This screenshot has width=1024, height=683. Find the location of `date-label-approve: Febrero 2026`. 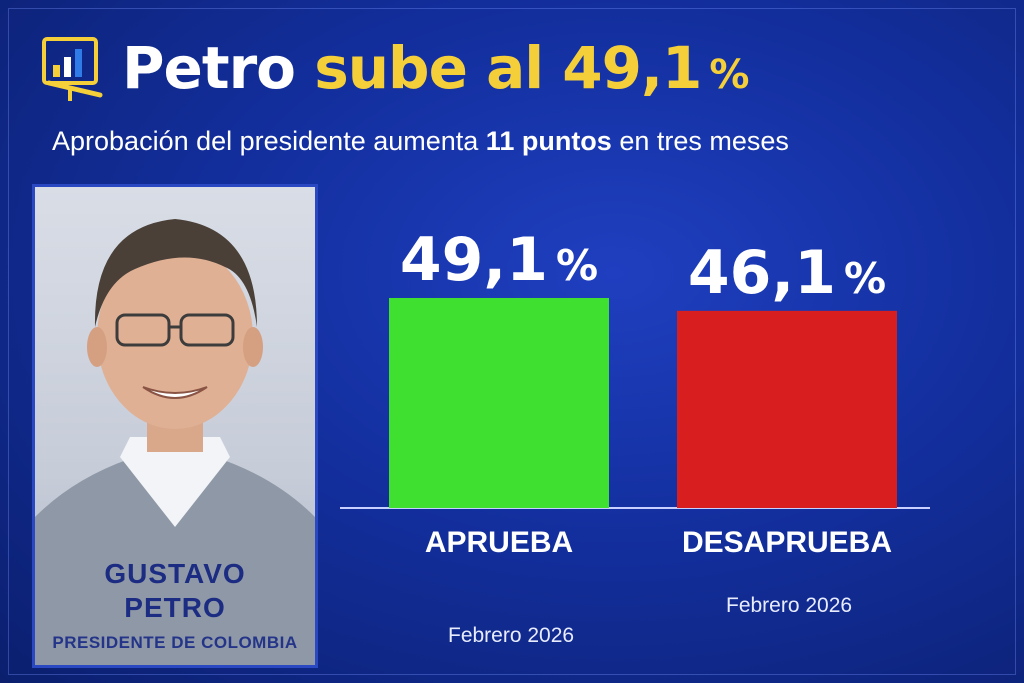

date-label-approve: Febrero 2026 is located at coordinates (511, 635).